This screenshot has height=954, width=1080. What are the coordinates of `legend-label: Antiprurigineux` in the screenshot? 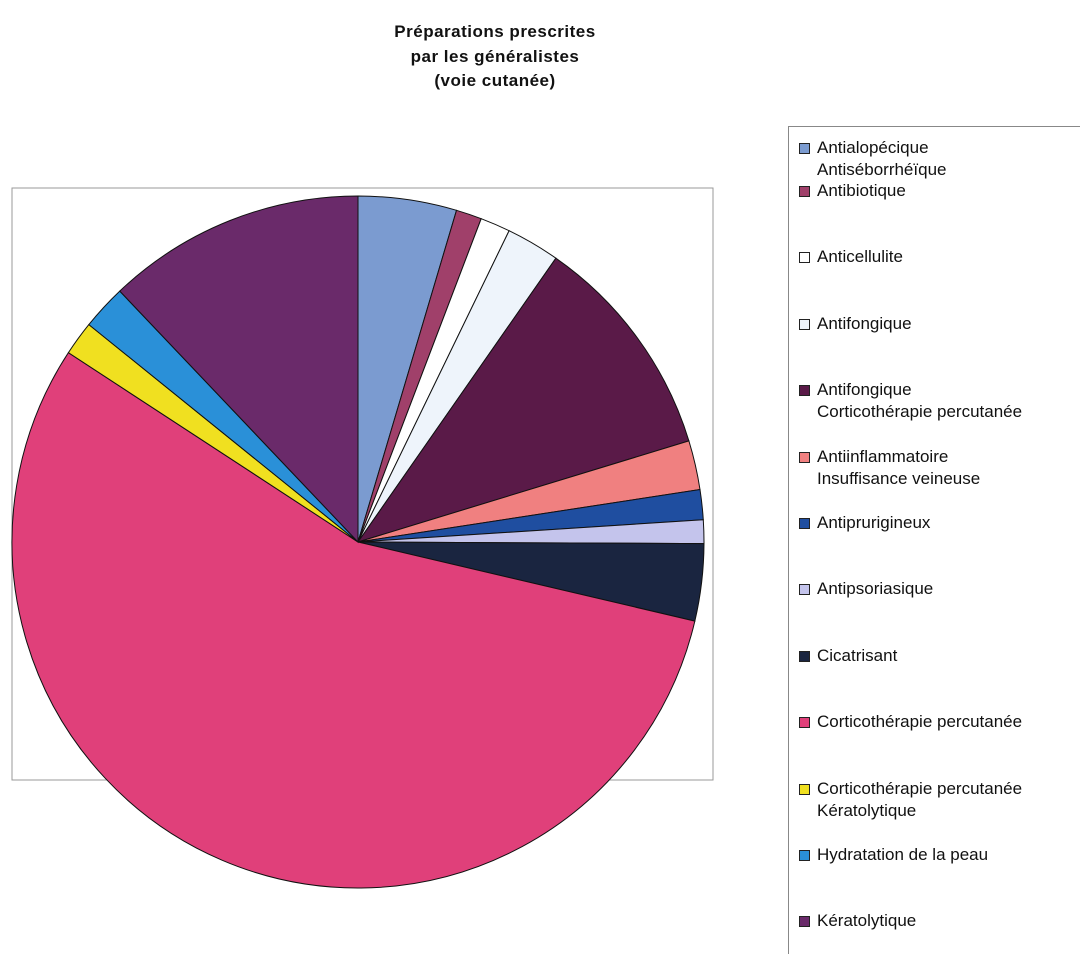 It's located at (874, 522).